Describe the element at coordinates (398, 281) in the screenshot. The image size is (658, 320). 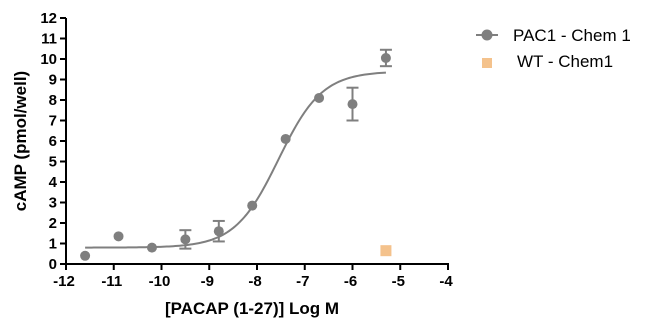
I see `x-tick-label: -5` at that location.